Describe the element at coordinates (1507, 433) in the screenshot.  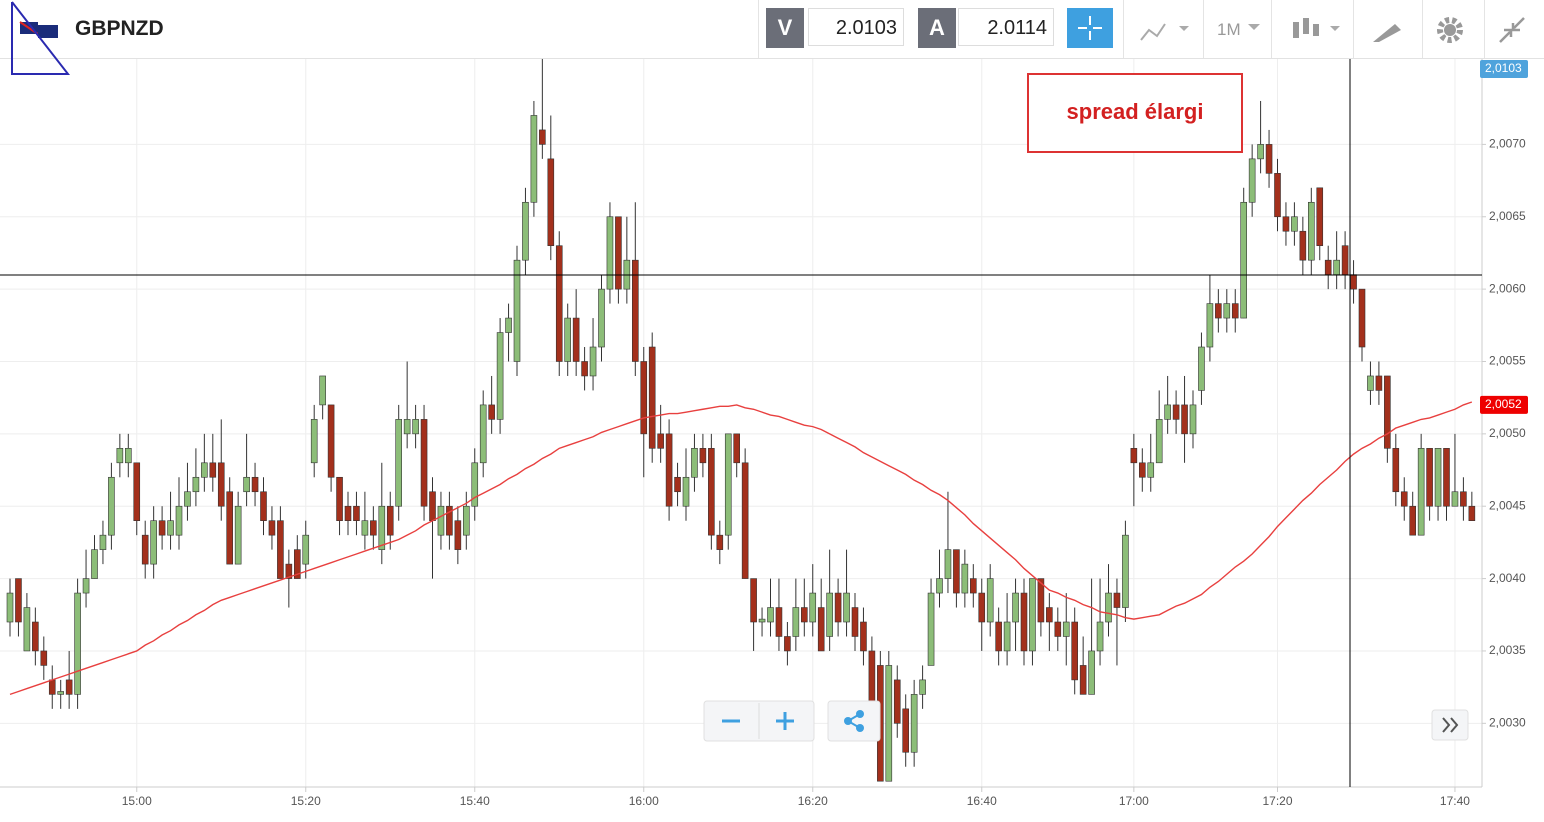
I see `y-tick-label: 2,0050` at that location.